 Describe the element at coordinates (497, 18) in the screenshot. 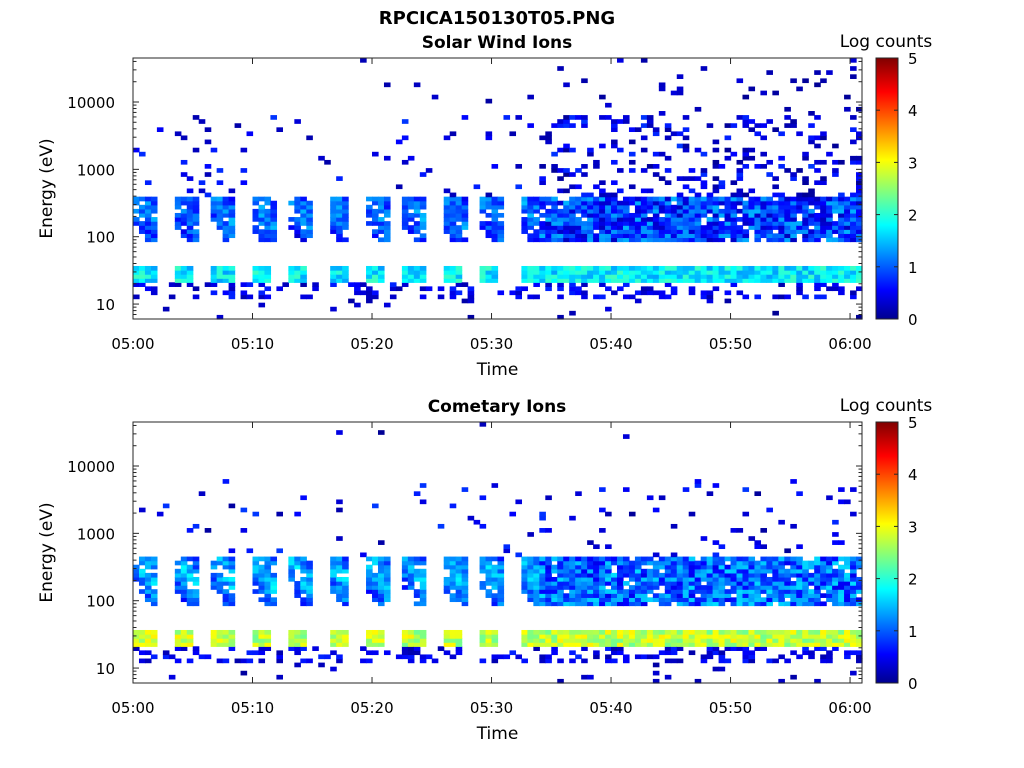

I see `figure-title: RPCICA150130T05.PNG` at that location.